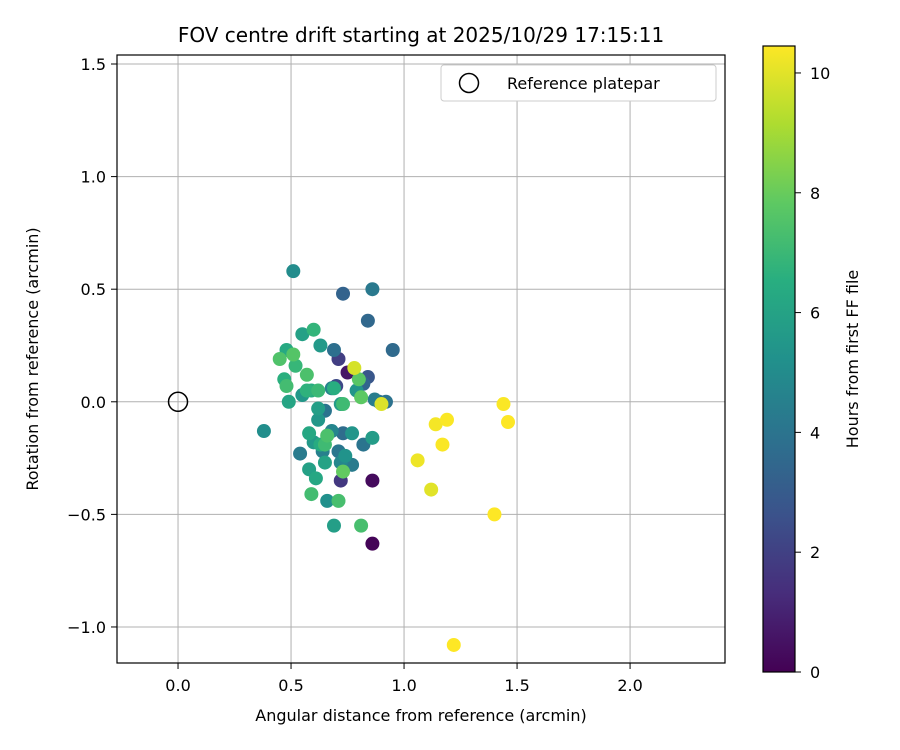 This screenshot has width=900, height=750. I want to click on colorbar-tick-label: 0, so click(815, 672).